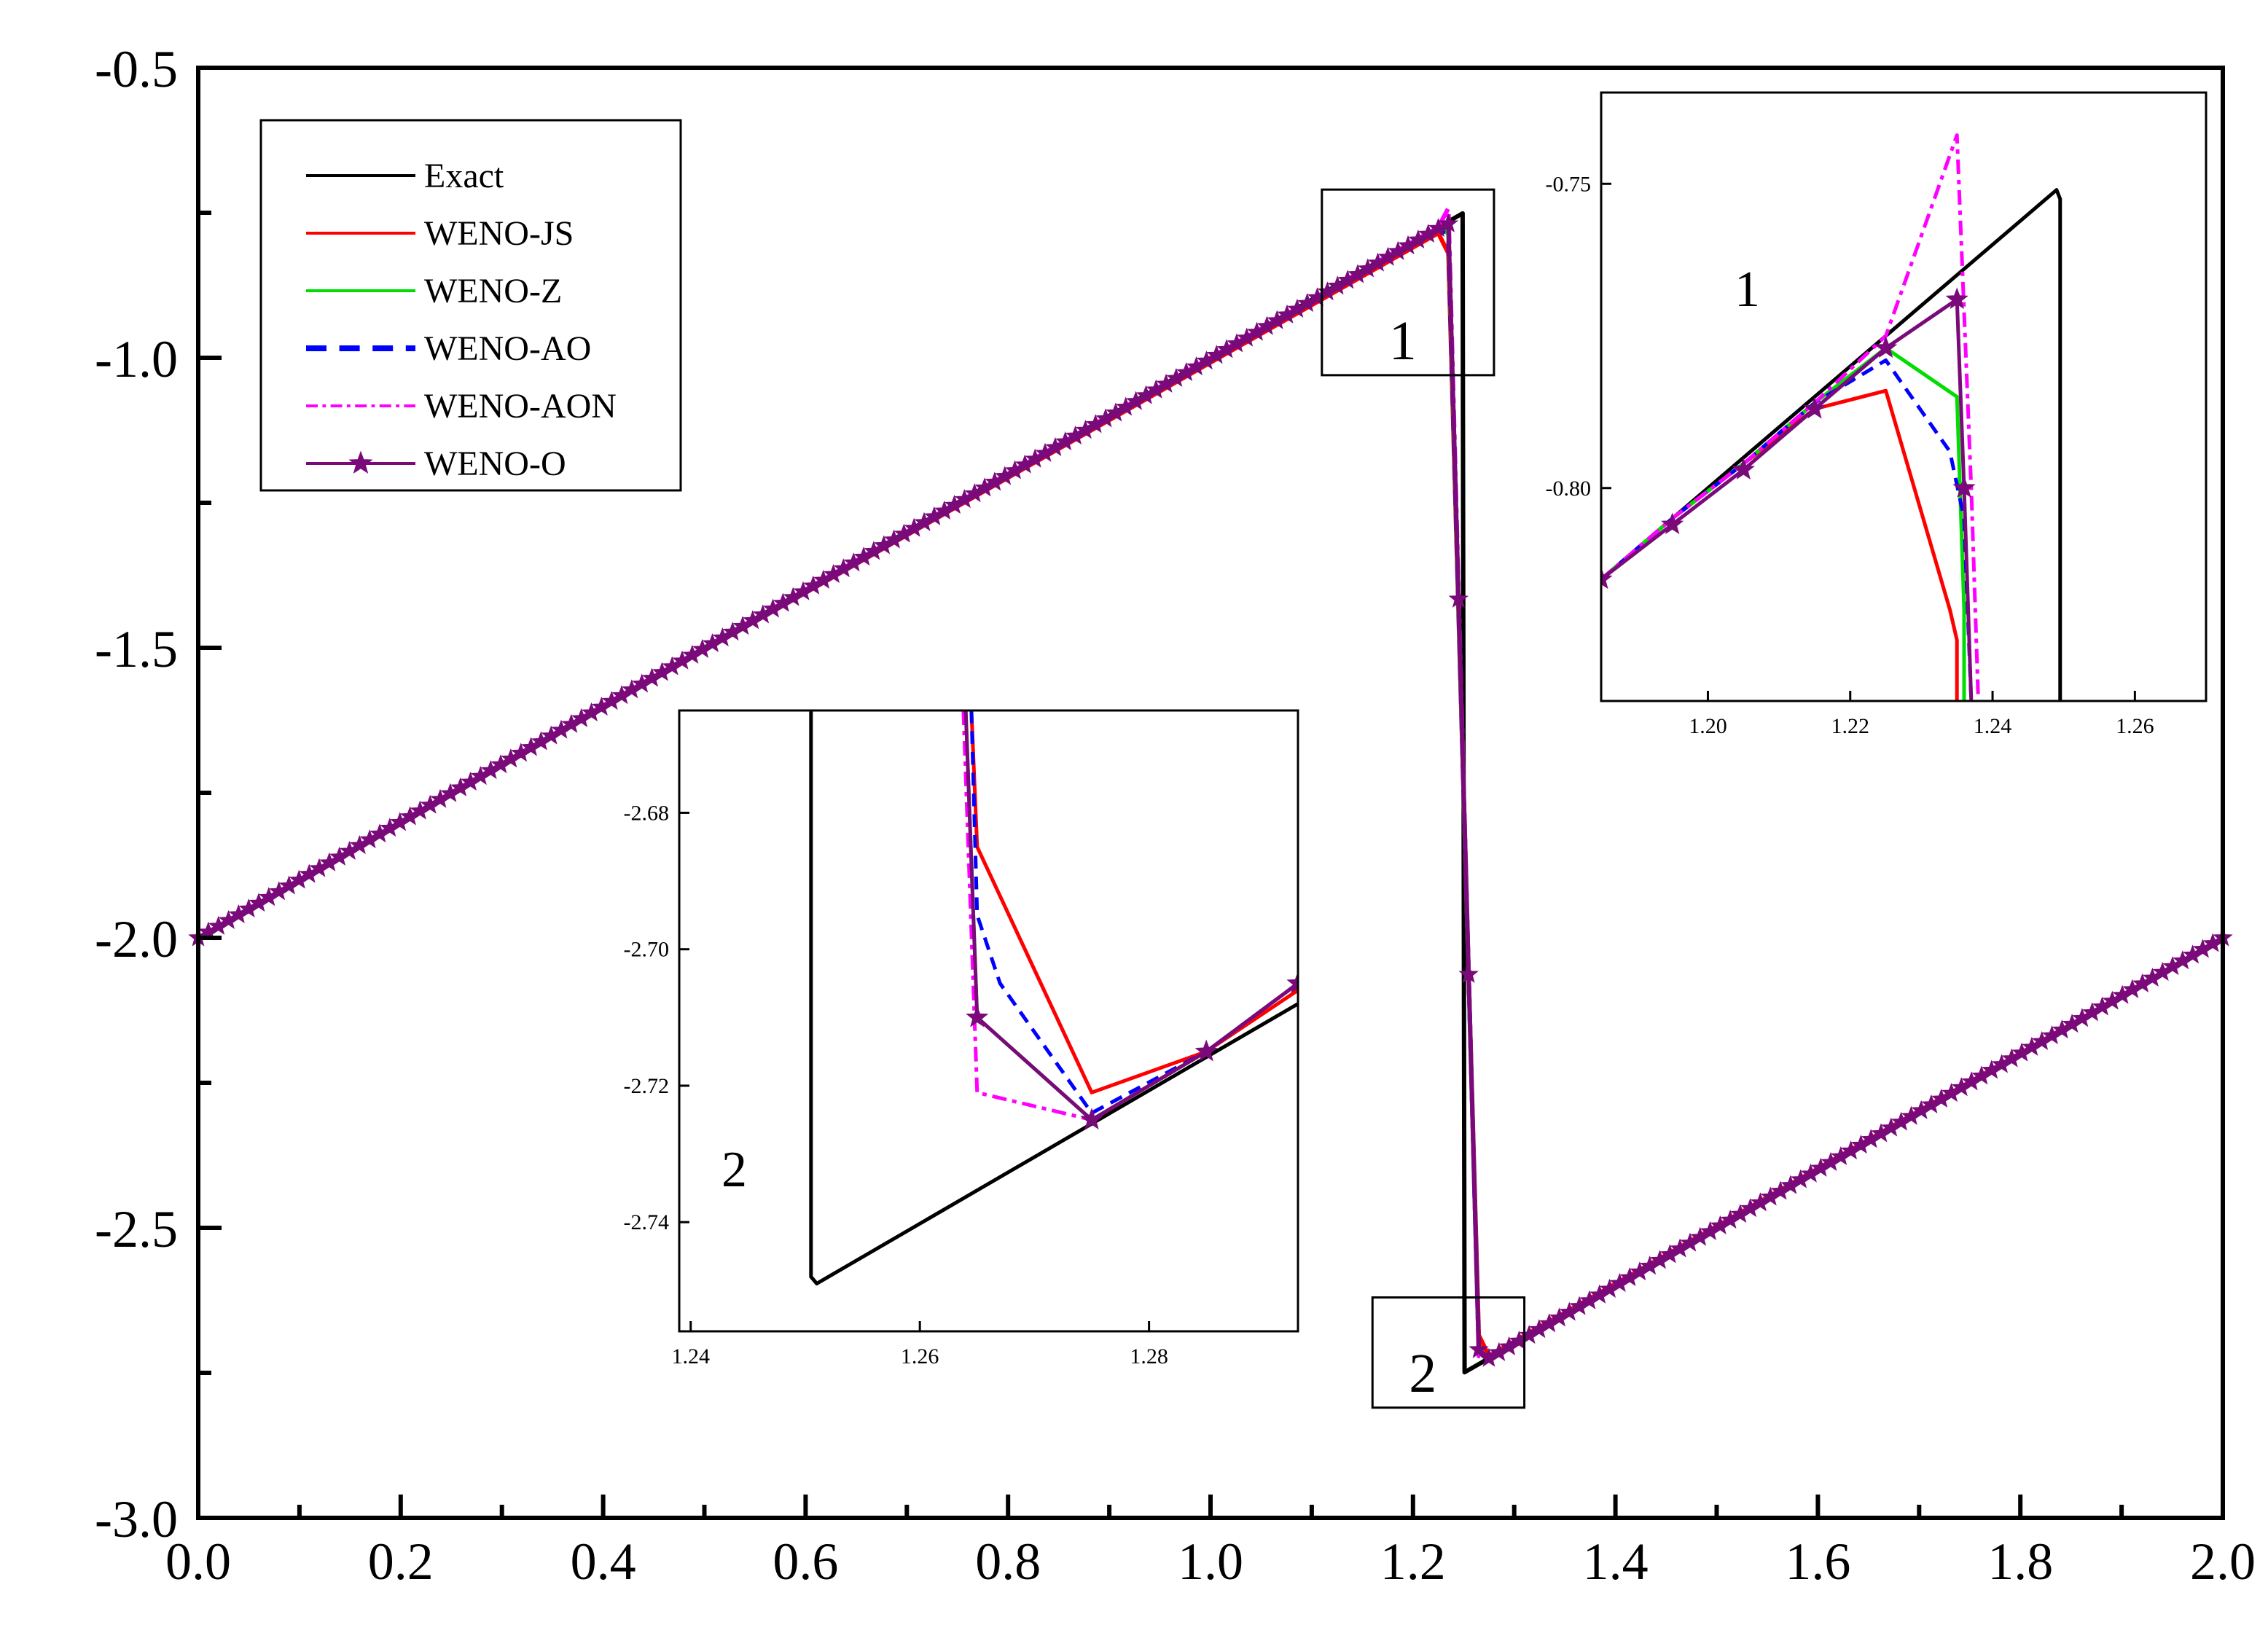 This screenshot has height=1641, width=2268. Describe the element at coordinates (198, 1561) in the screenshot. I see `x-tick-label: 0.0` at that location.